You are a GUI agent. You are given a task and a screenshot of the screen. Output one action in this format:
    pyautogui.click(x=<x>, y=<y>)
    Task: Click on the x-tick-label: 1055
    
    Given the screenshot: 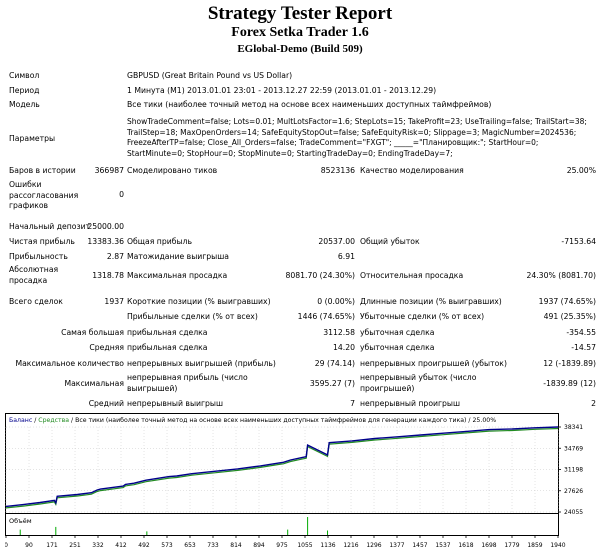 What is the action you would take?
    pyautogui.click(x=304, y=545)
    